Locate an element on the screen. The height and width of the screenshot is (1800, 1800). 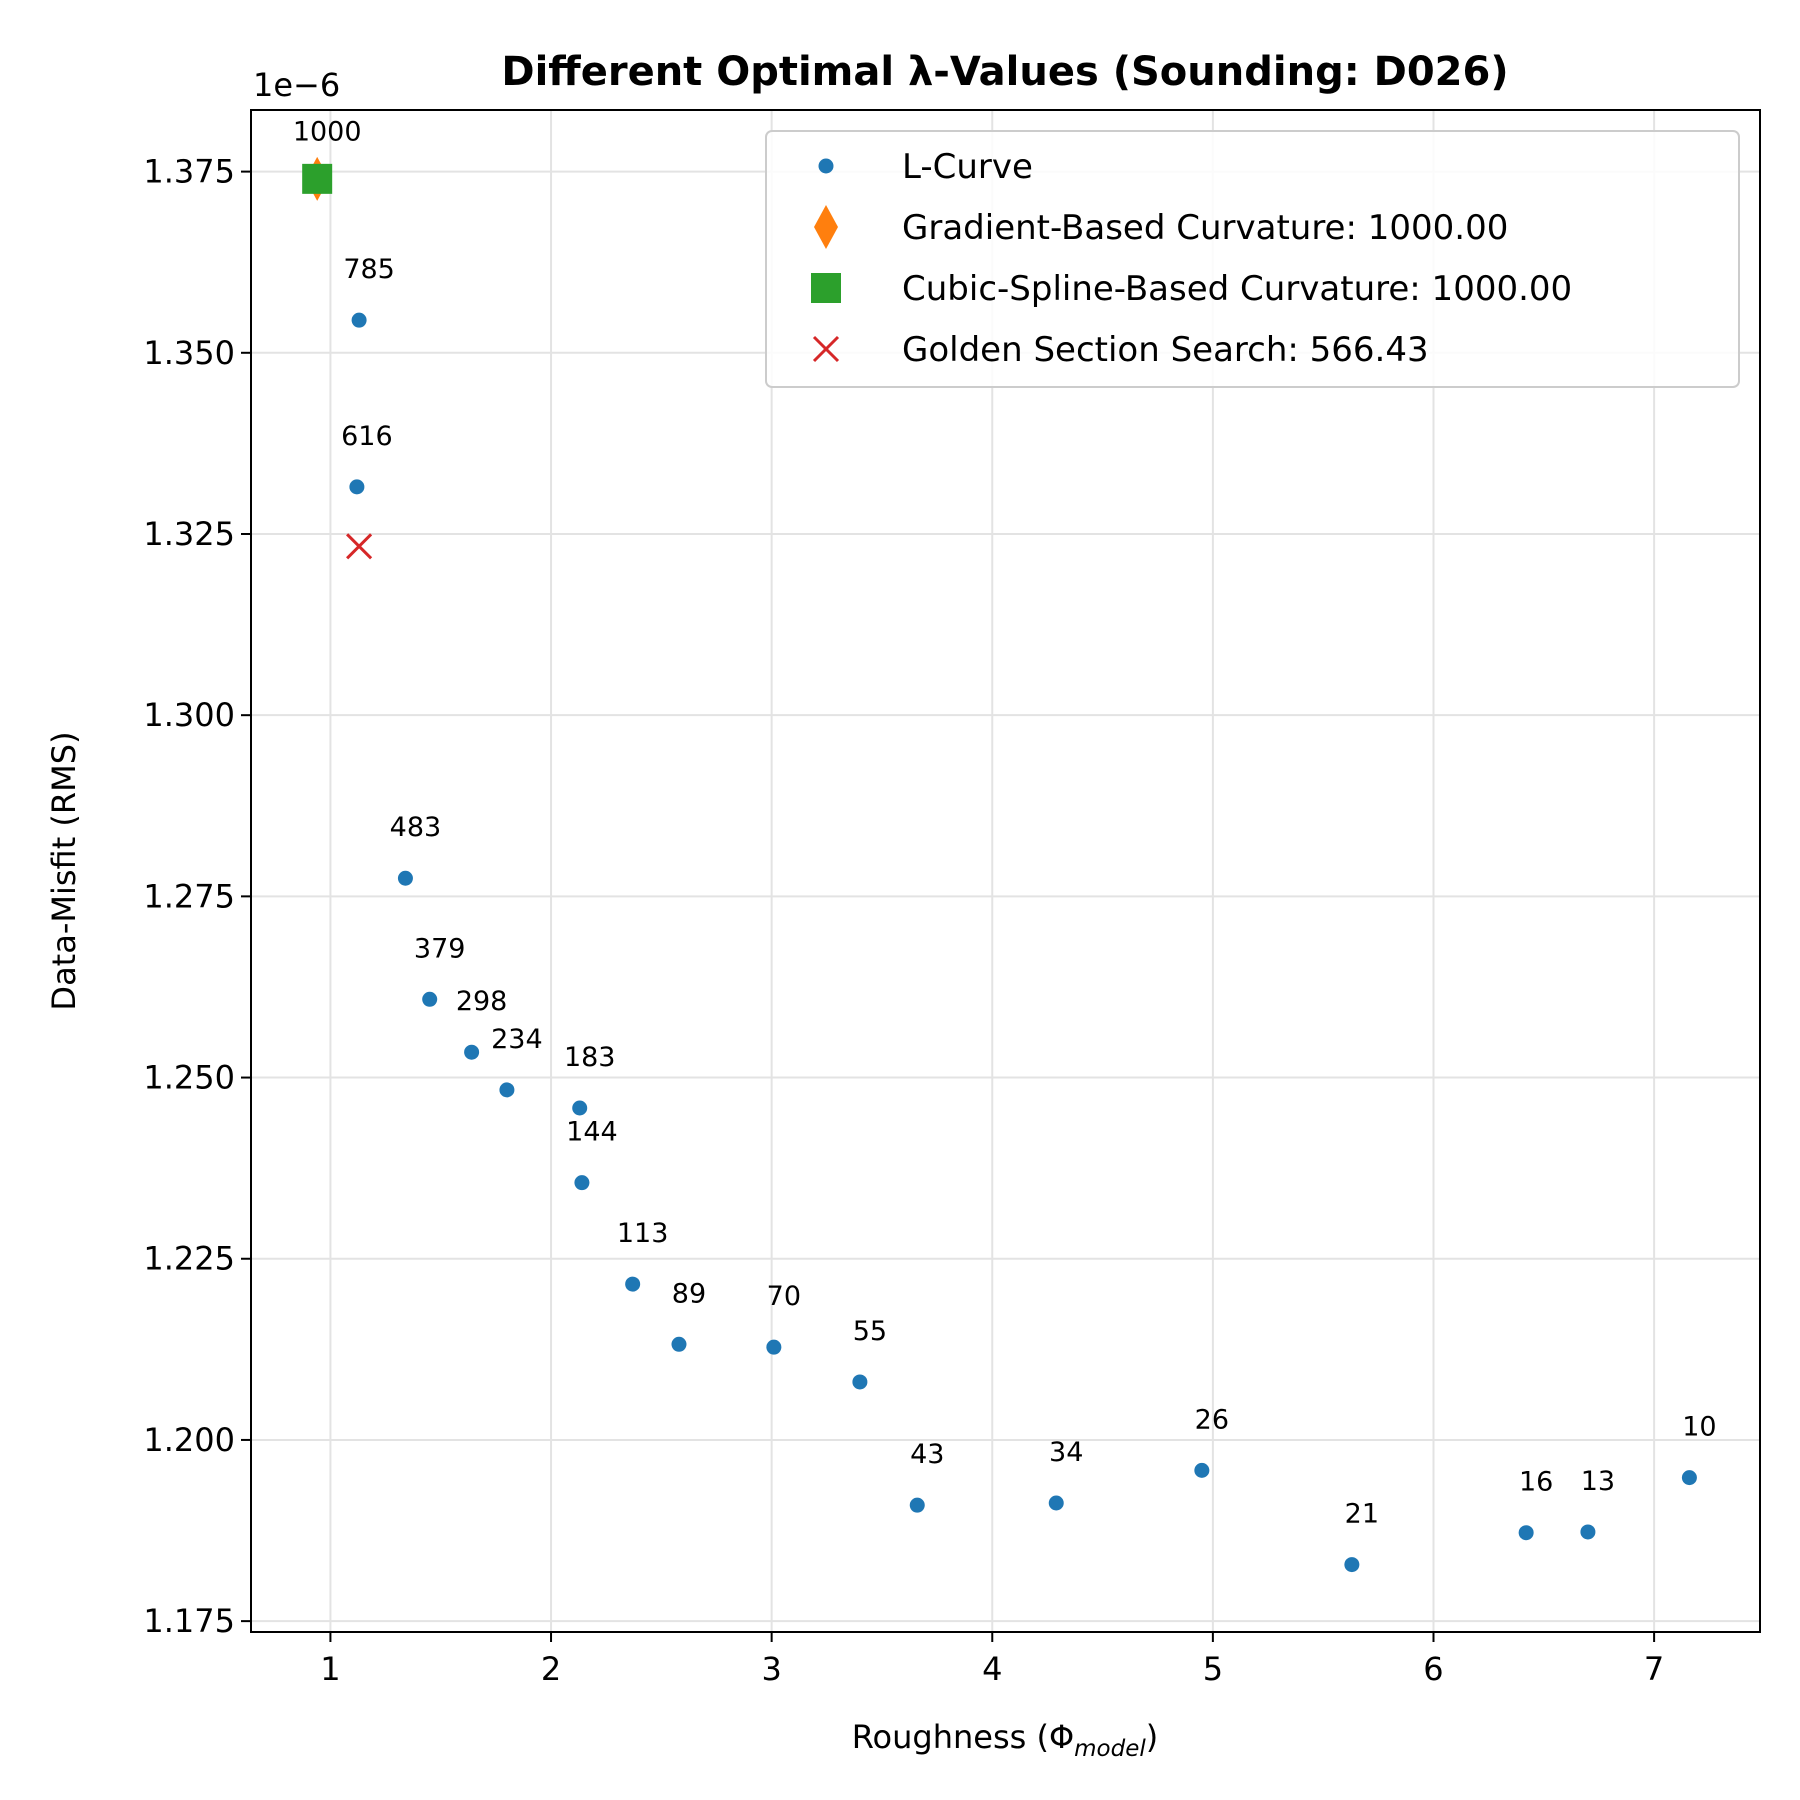
legend-box is located at coordinates (1252, 259).